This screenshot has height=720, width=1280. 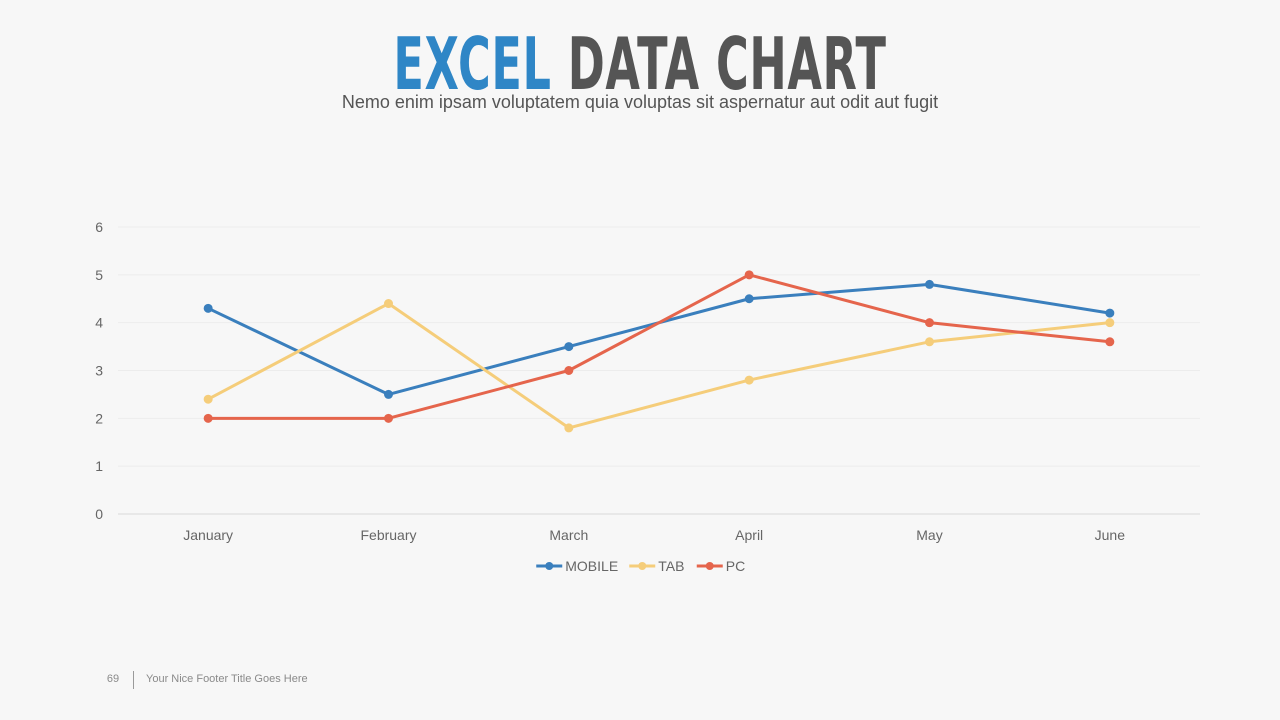 I want to click on legend-label: TAB, so click(x=671, y=566).